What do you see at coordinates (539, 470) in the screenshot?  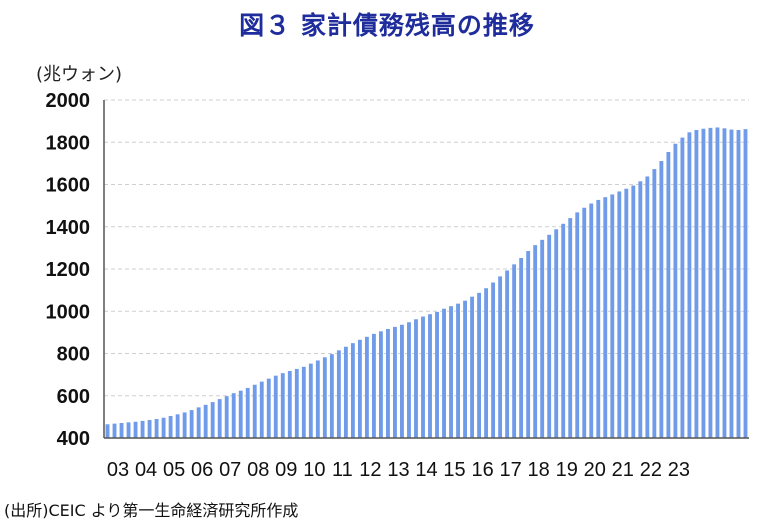 I see `x-tick-label: 18` at bounding box center [539, 470].